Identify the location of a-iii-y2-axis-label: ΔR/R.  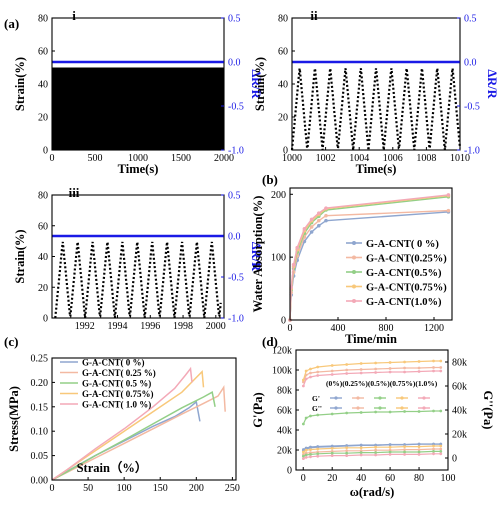
(256, 257).